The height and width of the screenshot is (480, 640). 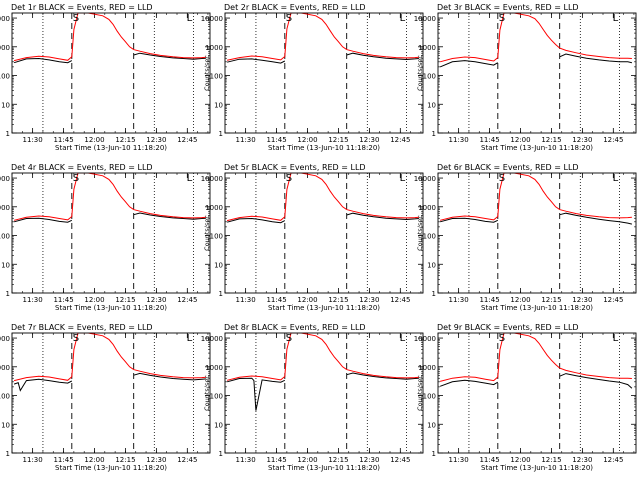 I want to click on det-2-x-tick-label: 11:30, so click(x=246, y=140).